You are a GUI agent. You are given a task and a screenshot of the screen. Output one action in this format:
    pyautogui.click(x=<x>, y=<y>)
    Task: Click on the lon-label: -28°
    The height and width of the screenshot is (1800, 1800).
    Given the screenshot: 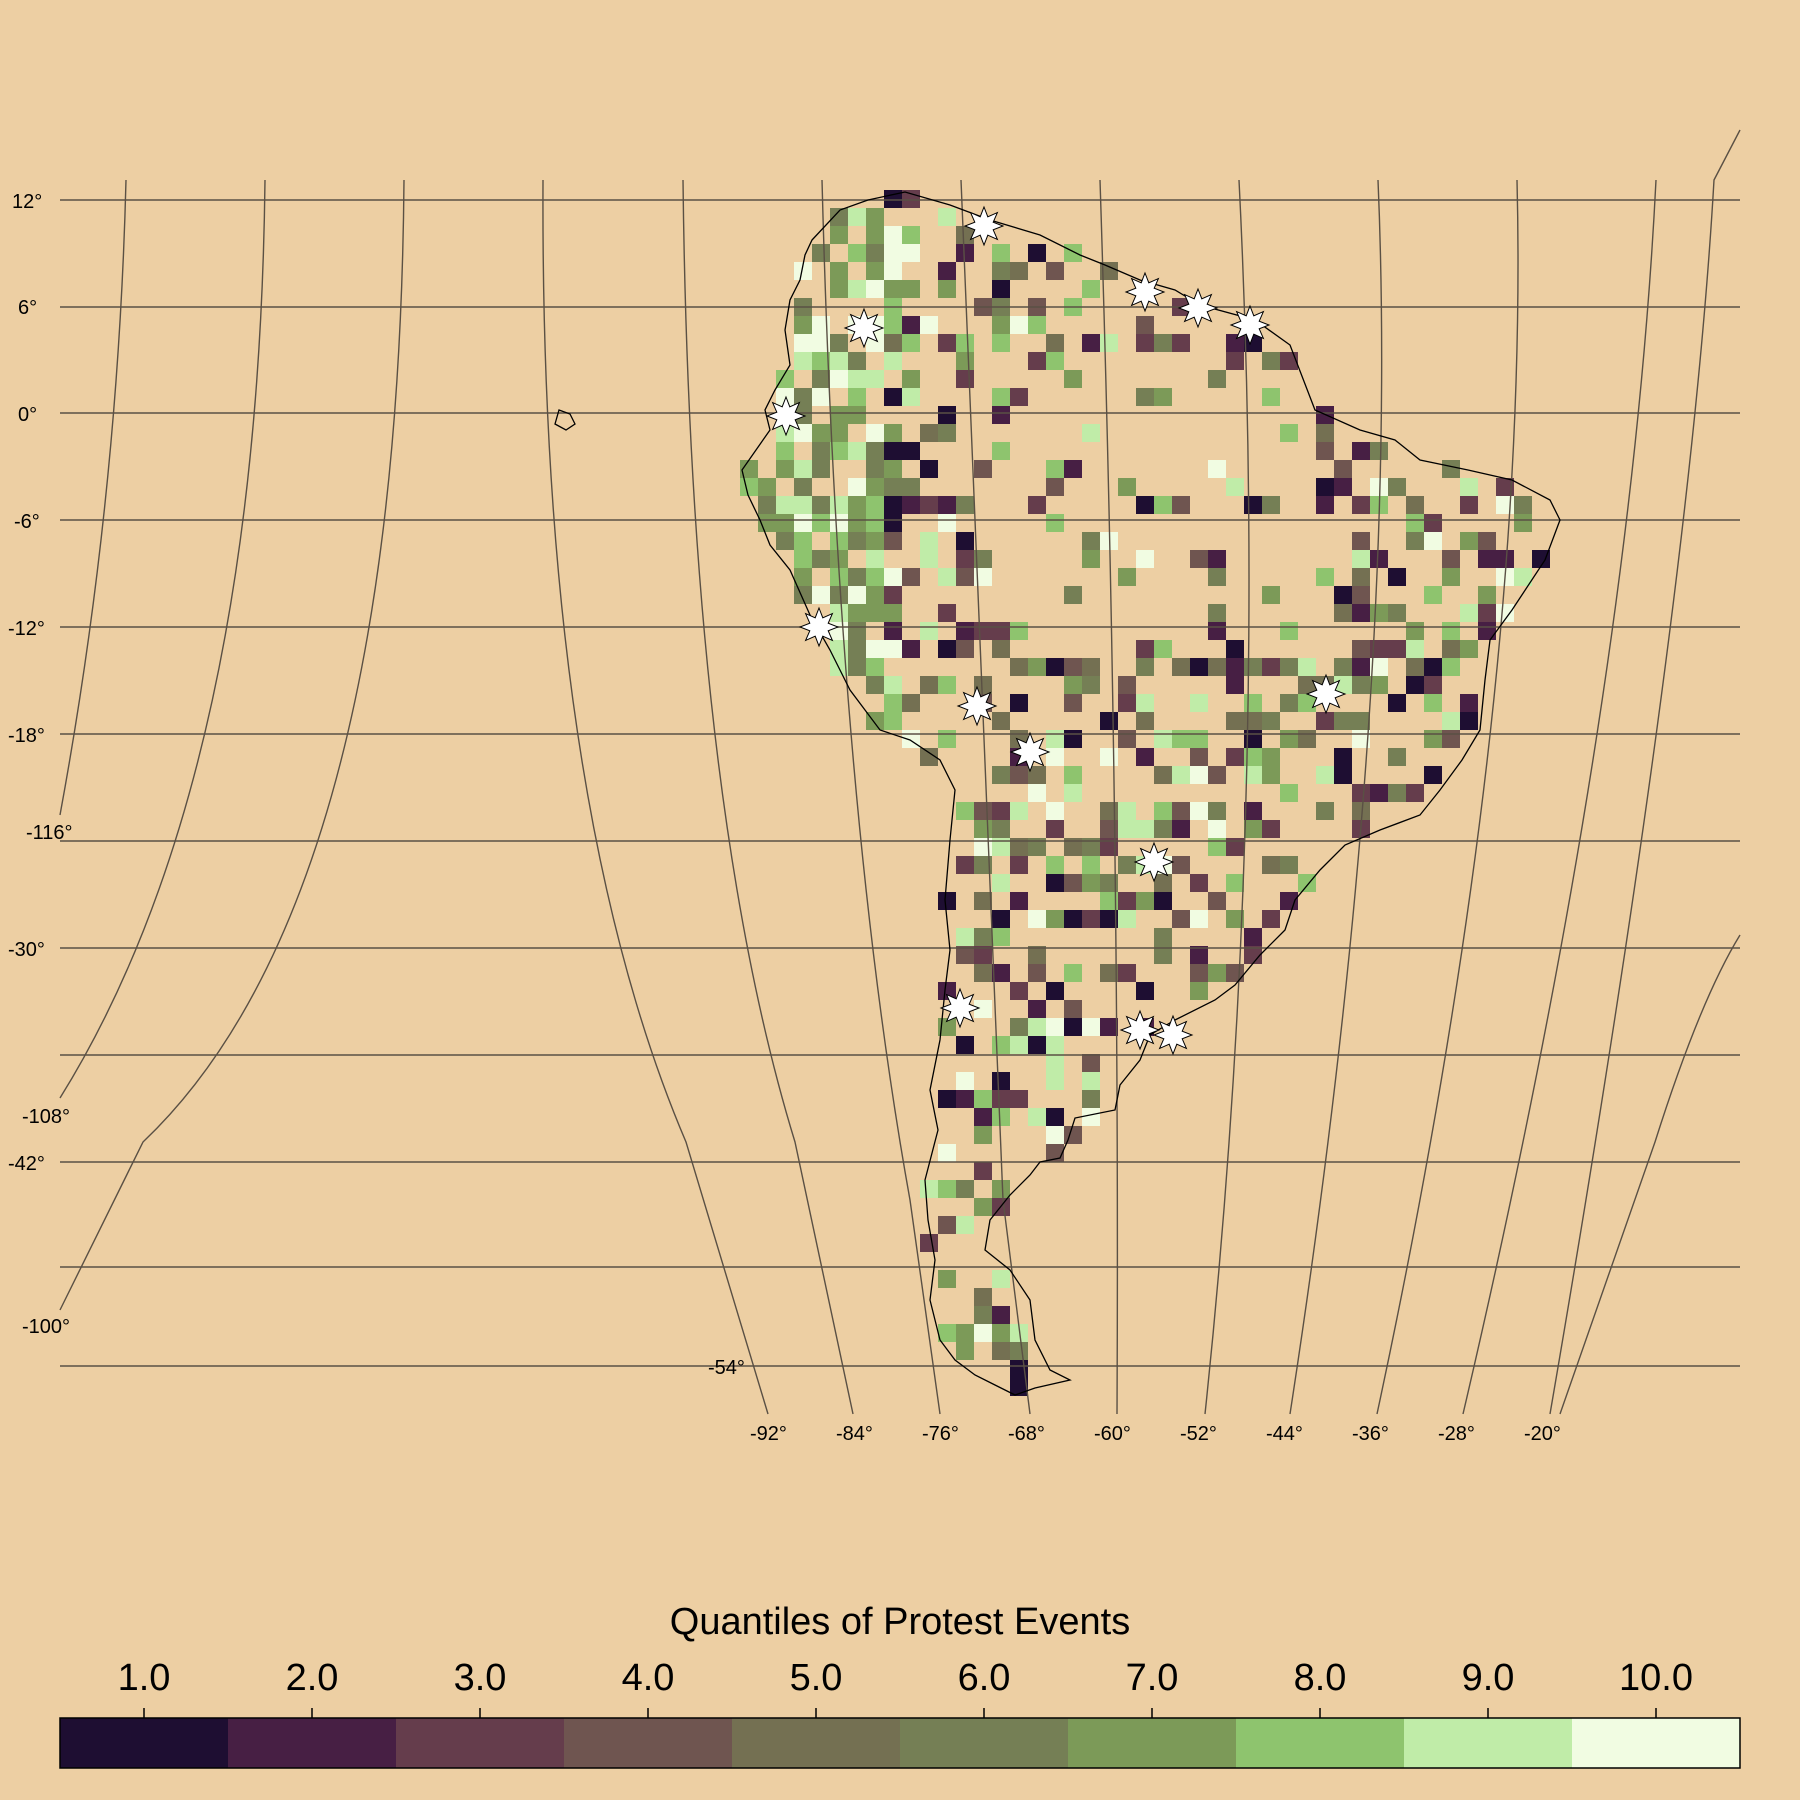 What is the action you would take?
    pyautogui.click(x=1456, y=1434)
    